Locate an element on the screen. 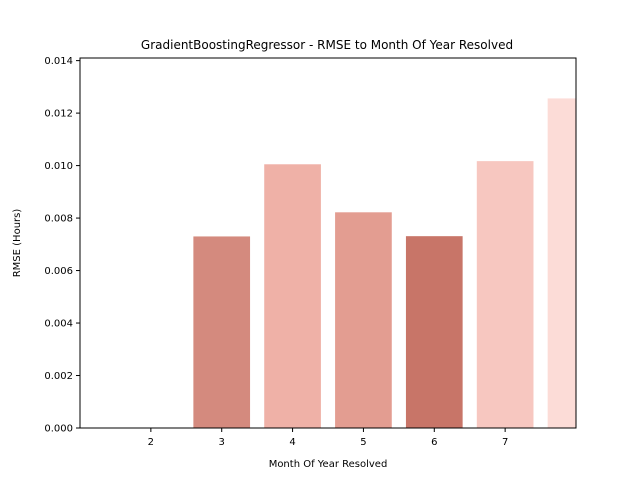 This screenshot has width=640, height=480. y-tick-label: 0.006 is located at coordinates (58, 271).